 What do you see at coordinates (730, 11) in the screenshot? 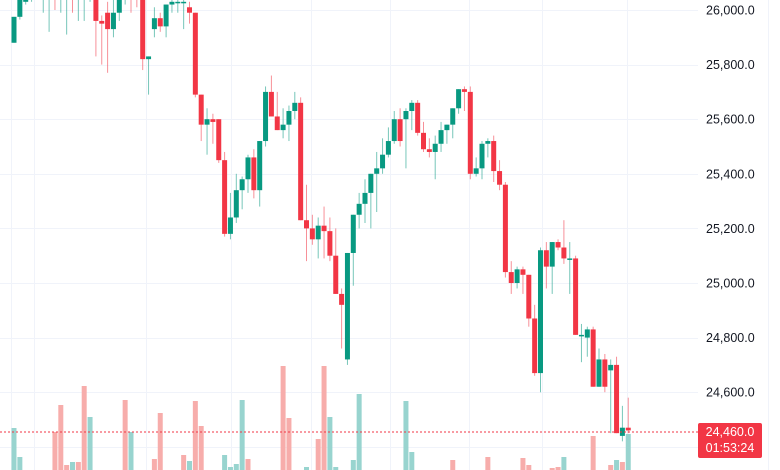
I see `price-tick-label: 26,000.0` at bounding box center [730, 11].